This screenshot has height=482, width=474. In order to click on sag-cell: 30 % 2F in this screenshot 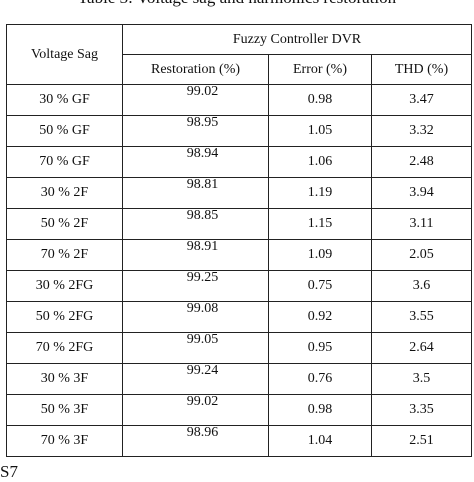, I will do `click(64, 193)`.